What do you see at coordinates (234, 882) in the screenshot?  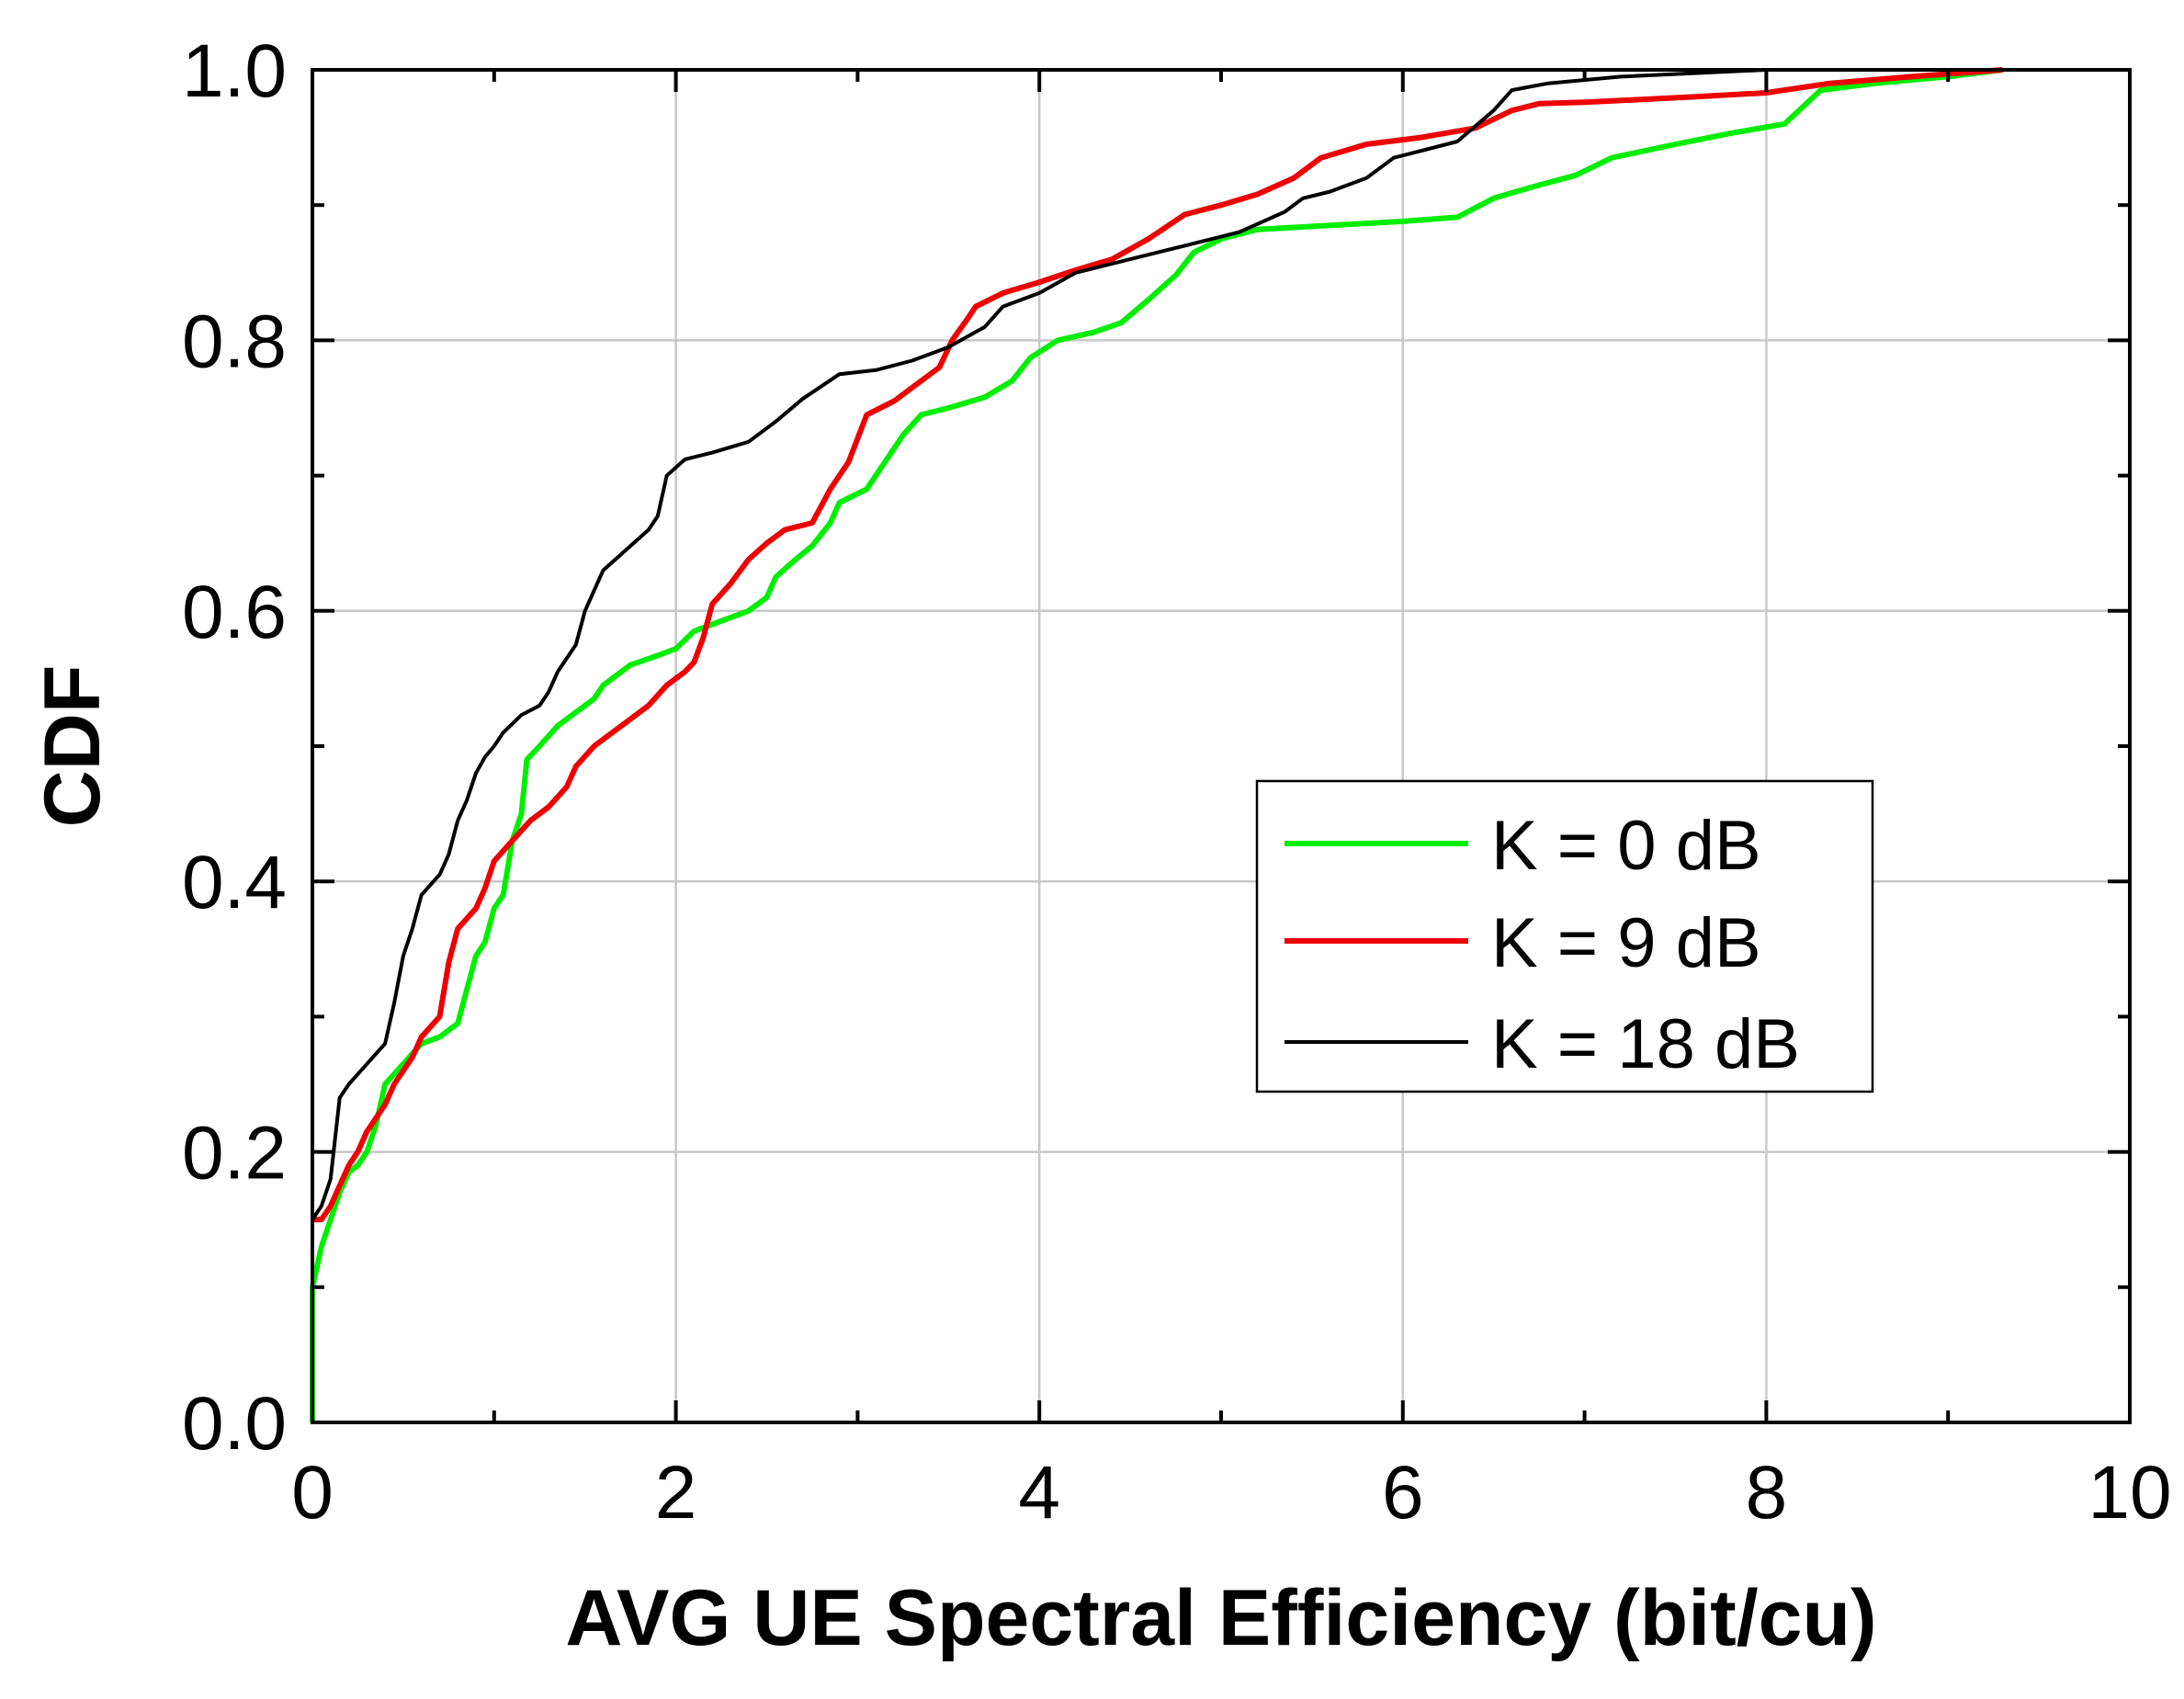 I see `y-tick-label: 0.4` at bounding box center [234, 882].